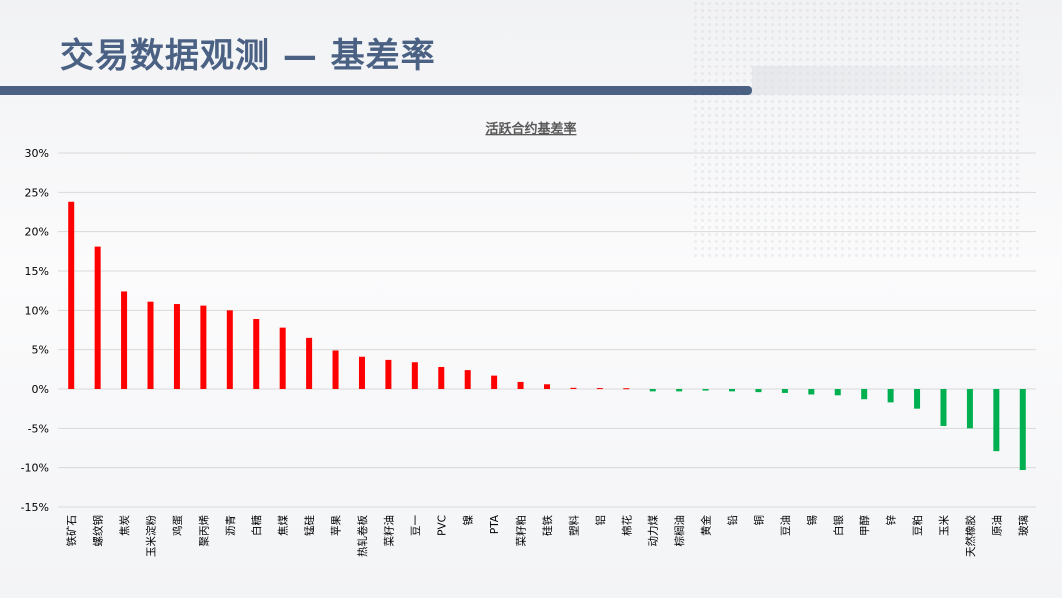 This screenshot has width=1062, height=598. Describe the element at coordinates (811, 520) in the screenshot. I see `x-tick-label: 锡` at that location.